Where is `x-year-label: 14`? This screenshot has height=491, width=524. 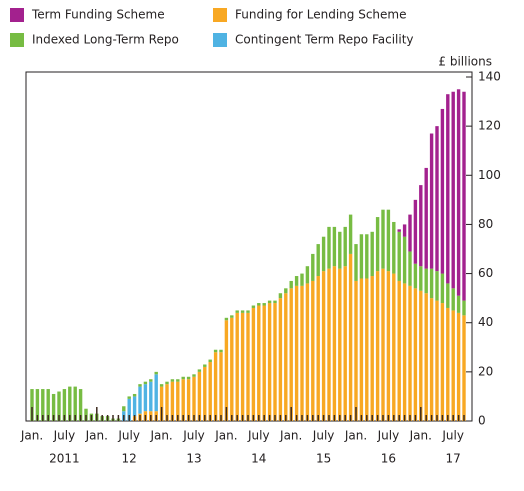
x-year-label: 14 is located at coordinates (258, 459).